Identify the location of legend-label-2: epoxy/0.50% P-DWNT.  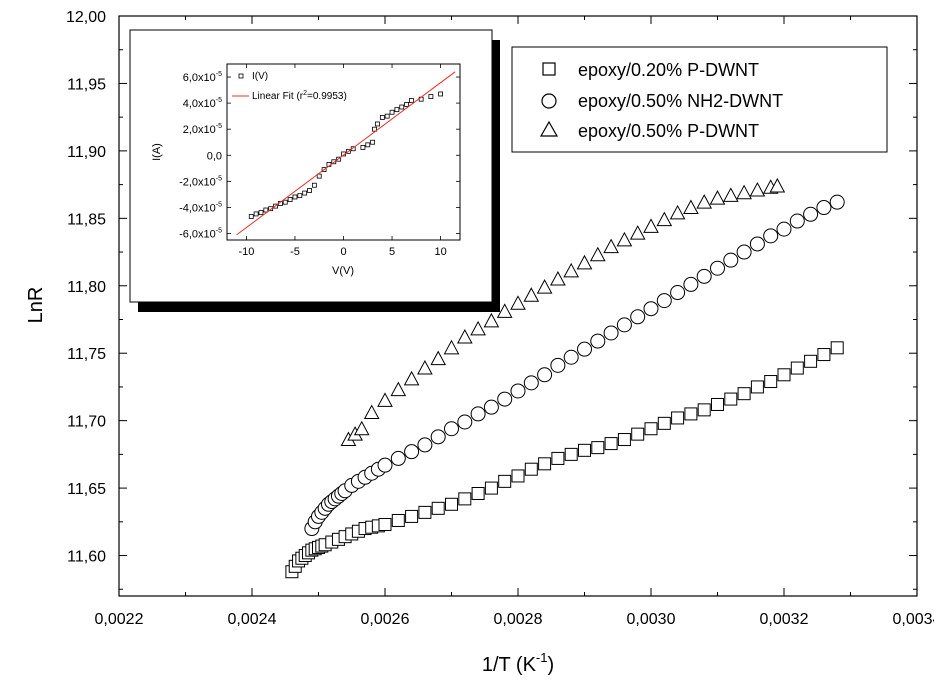
(668, 131).